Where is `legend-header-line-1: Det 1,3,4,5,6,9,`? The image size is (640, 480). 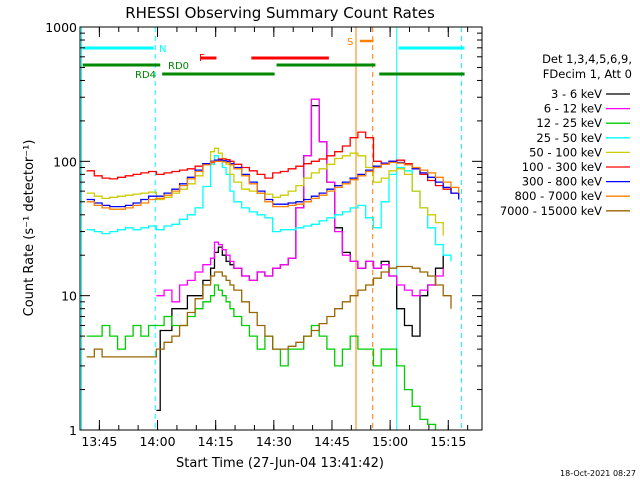
legend-header-line-1: Det 1,3,4,5,6,9, is located at coordinates (587, 59).